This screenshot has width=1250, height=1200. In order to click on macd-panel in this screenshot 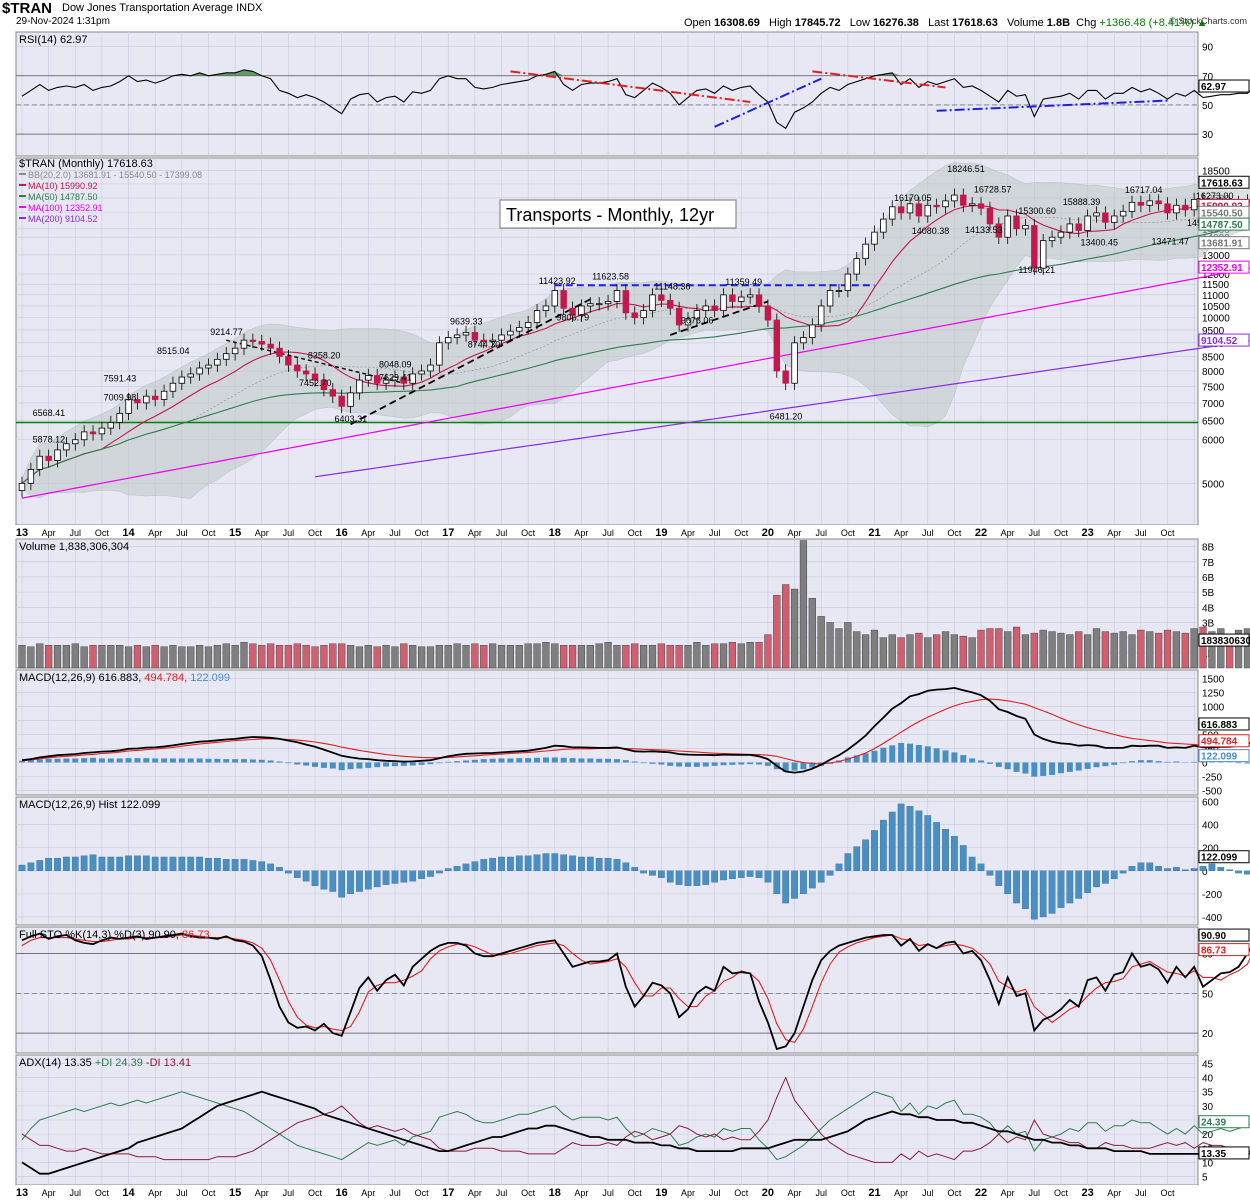, I will do `click(607, 732)`.